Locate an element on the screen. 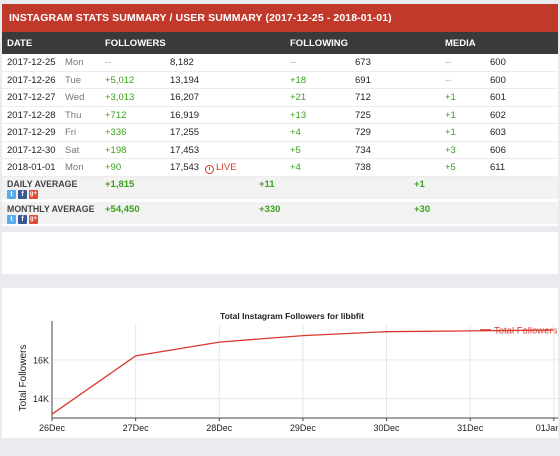  monthly-average-row: MONTHLY AVERAGE +54,450 +330 +30 t f g+ is located at coordinates (280, 212).